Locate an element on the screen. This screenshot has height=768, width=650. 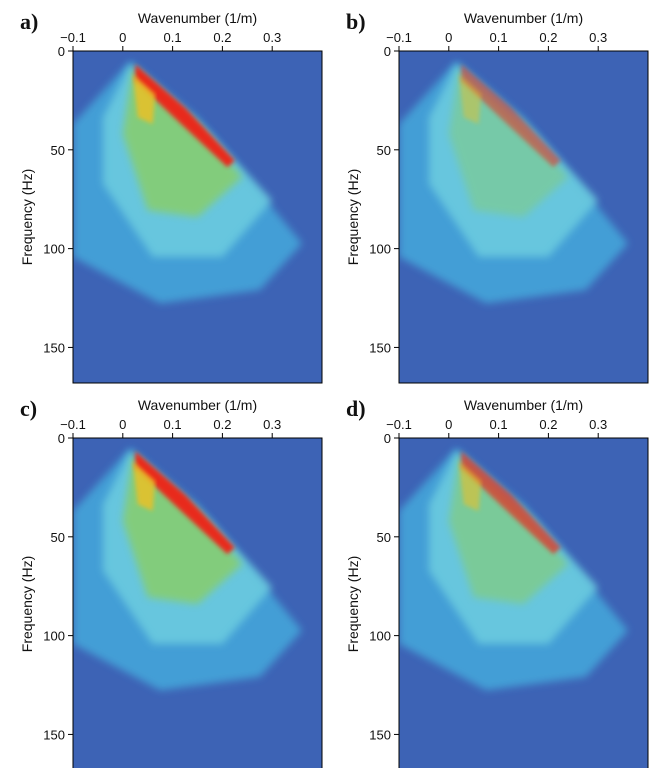
panel-label: b) is located at coordinates (356, 21).